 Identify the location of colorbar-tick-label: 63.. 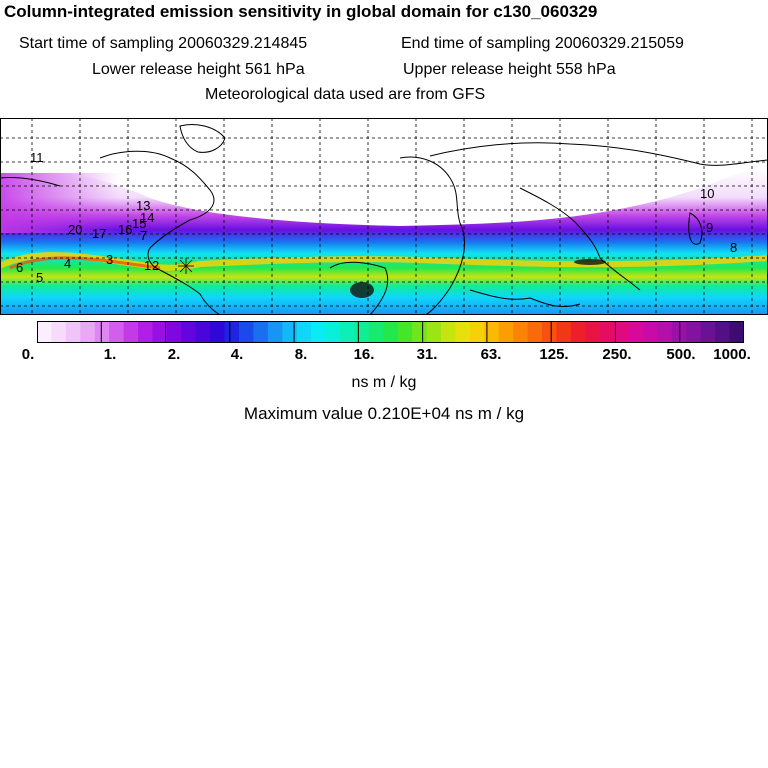
(491, 354).